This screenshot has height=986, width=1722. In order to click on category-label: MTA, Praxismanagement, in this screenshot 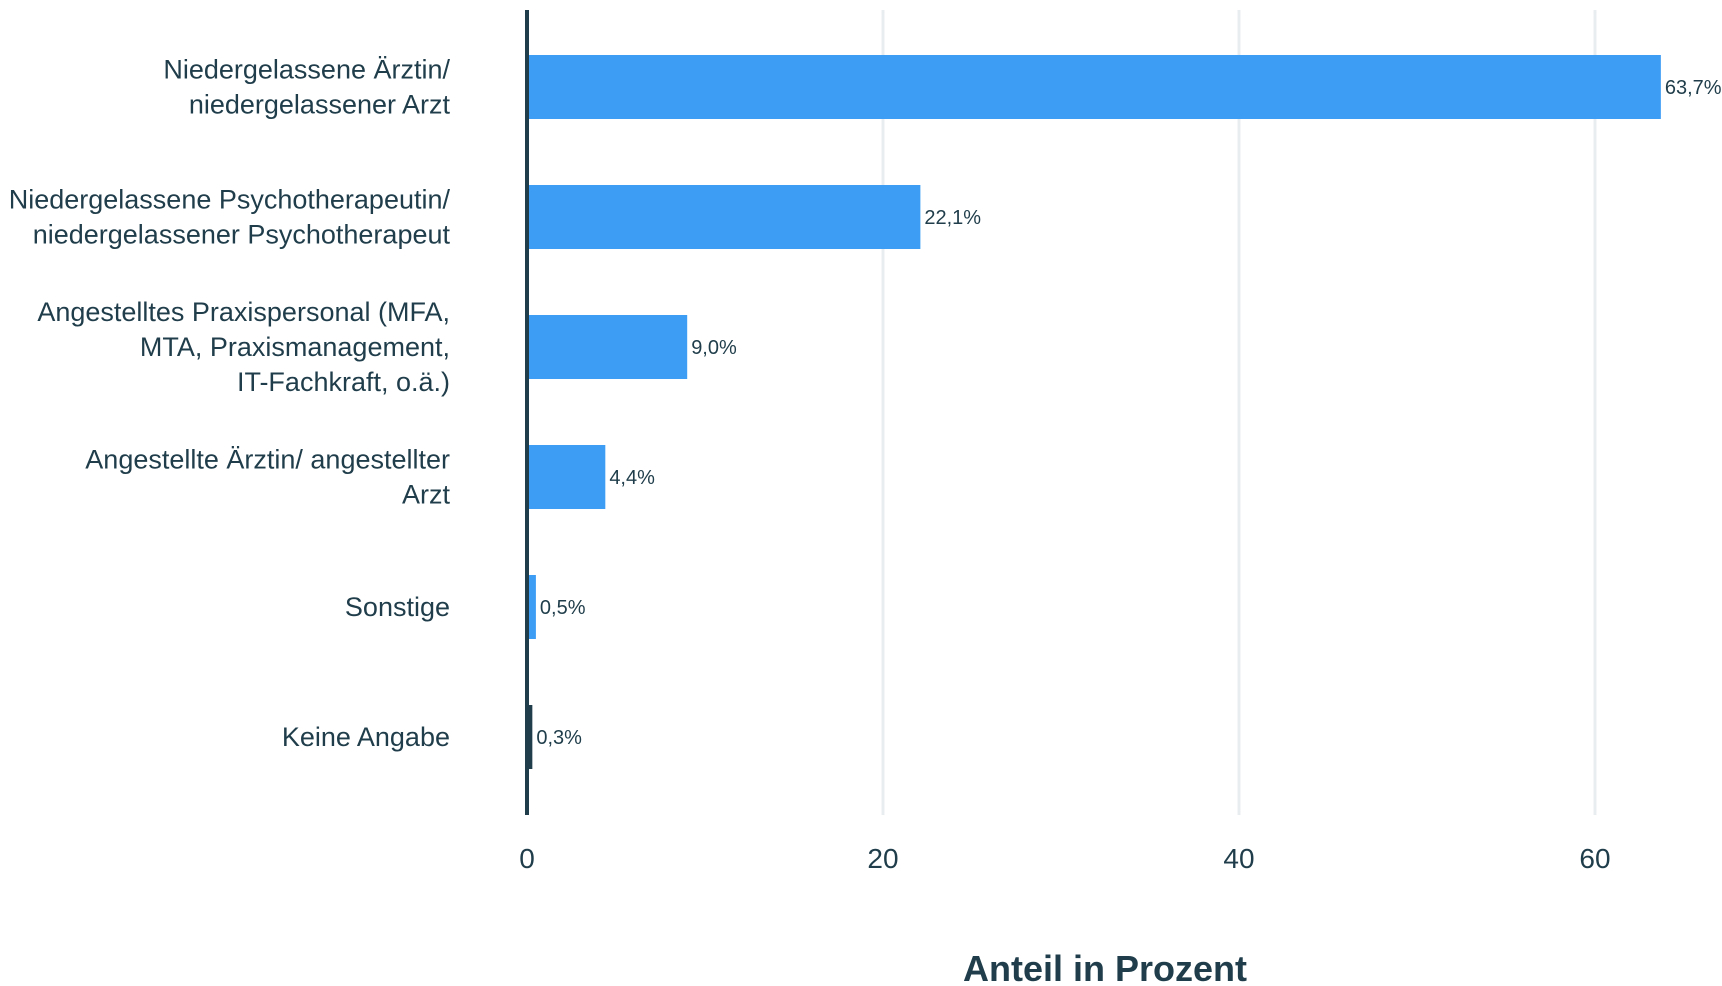, I will do `click(295, 347)`.